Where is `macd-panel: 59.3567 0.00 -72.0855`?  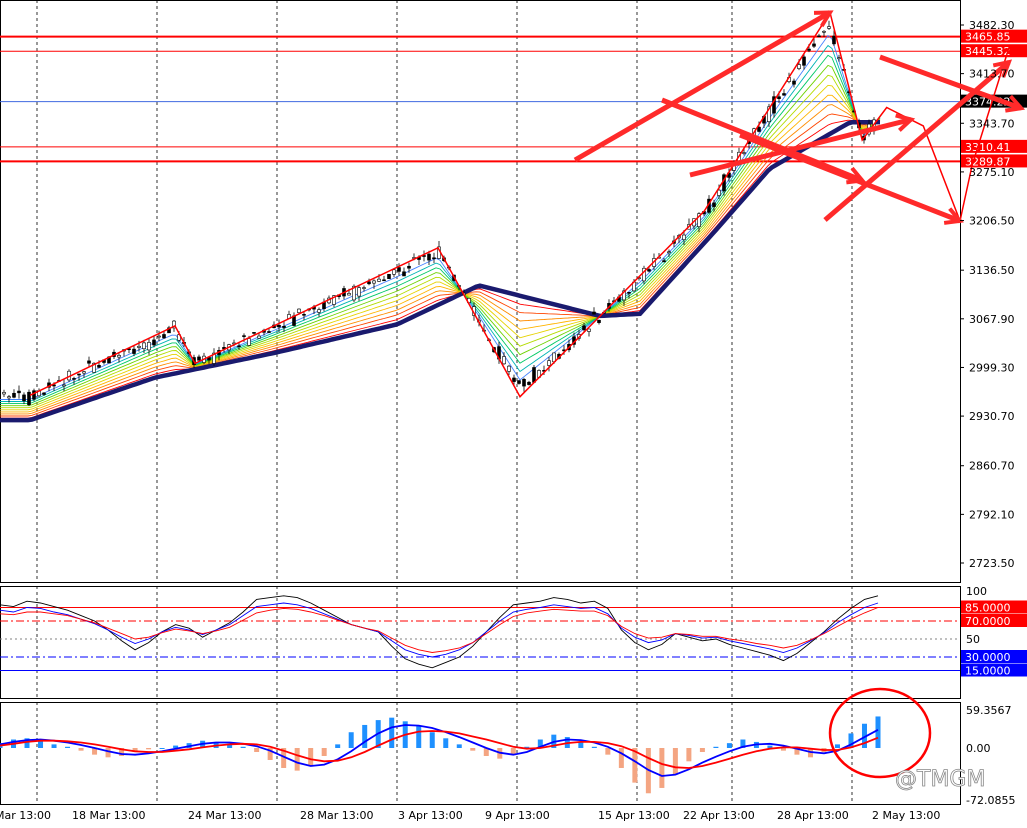 macd-panel: 59.3567 0.00 -72.0855 is located at coordinates (507, 755).